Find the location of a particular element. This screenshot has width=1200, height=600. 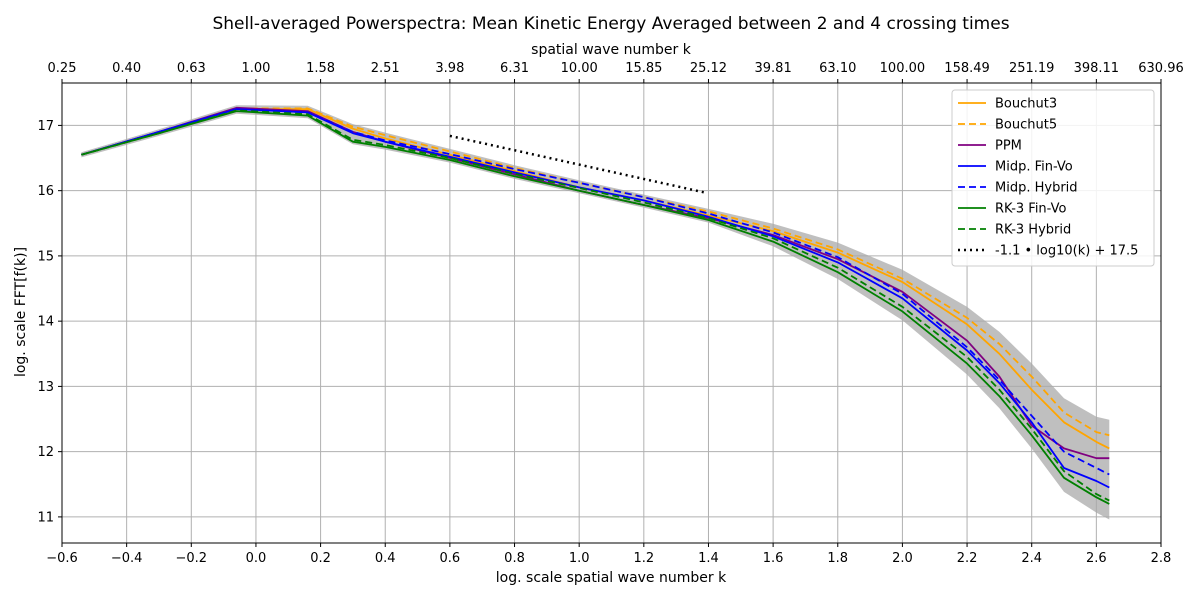

x-tick-label: 1.4 is located at coordinates (708, 558).